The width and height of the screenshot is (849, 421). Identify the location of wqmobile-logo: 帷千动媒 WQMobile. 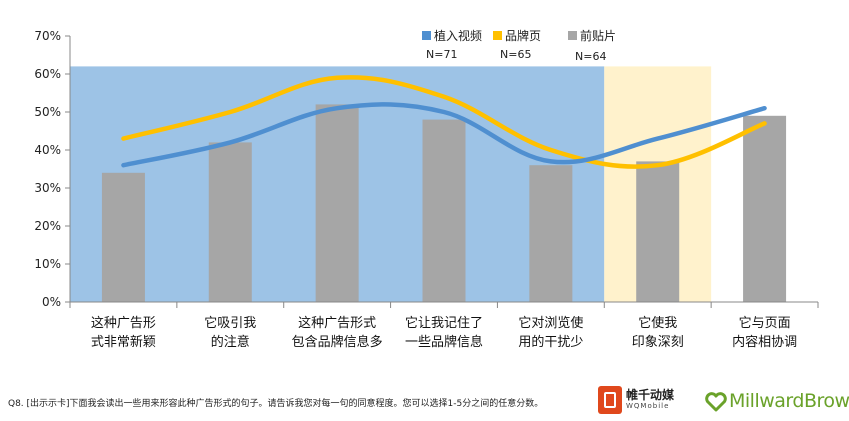
(646, 401).